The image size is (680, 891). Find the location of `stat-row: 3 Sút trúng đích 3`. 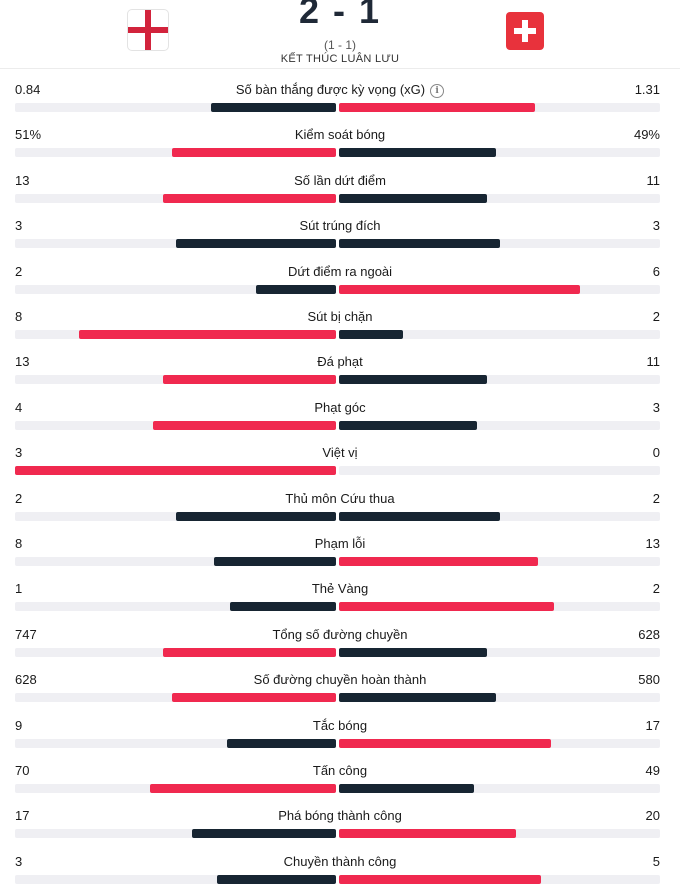

stat-row: 3 Sút trúng đích 3 is located at coordinates (340, 232).